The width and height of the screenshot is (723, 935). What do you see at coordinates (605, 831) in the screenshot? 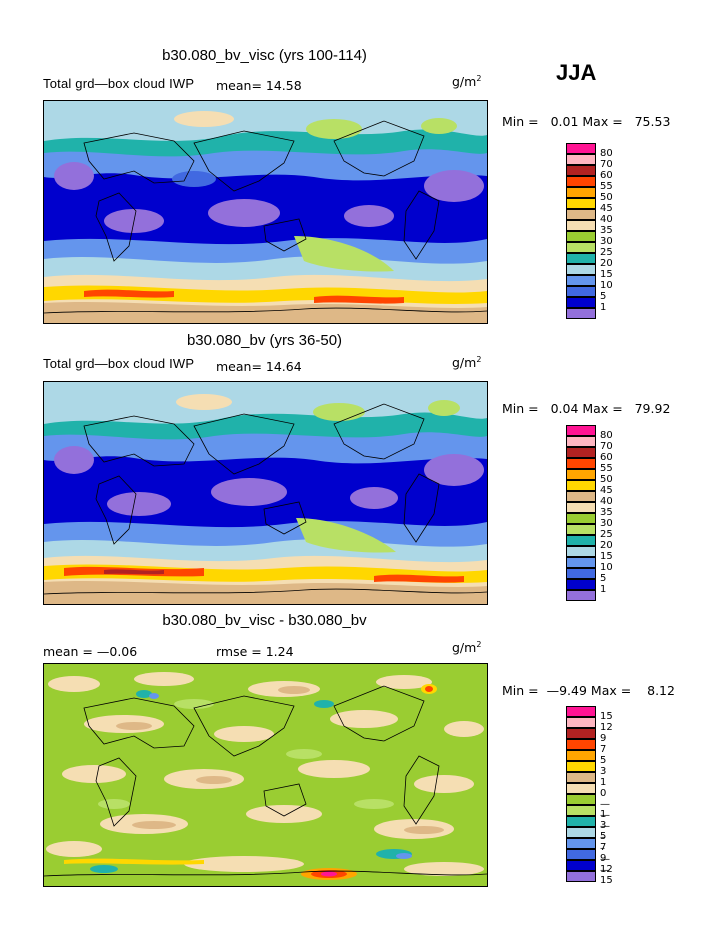
I see `colorbar-label: —5` at bounding box center [605, 831].